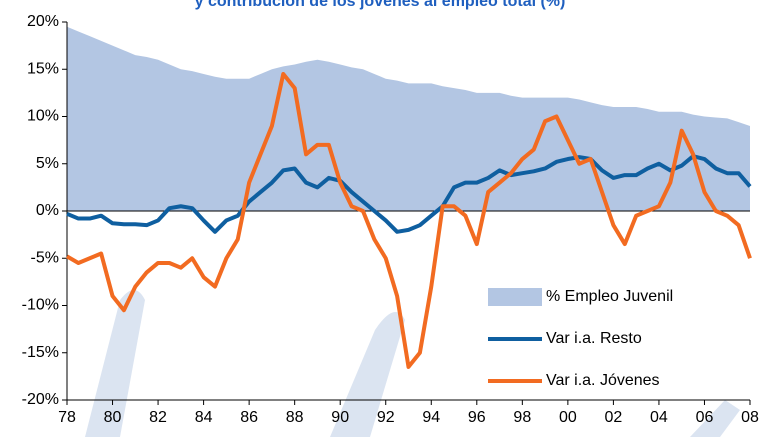  What do you see at coordinates (158, 417) in the screenshot?
I see `x-tick-label: 82` at bounding box center [158, 417].